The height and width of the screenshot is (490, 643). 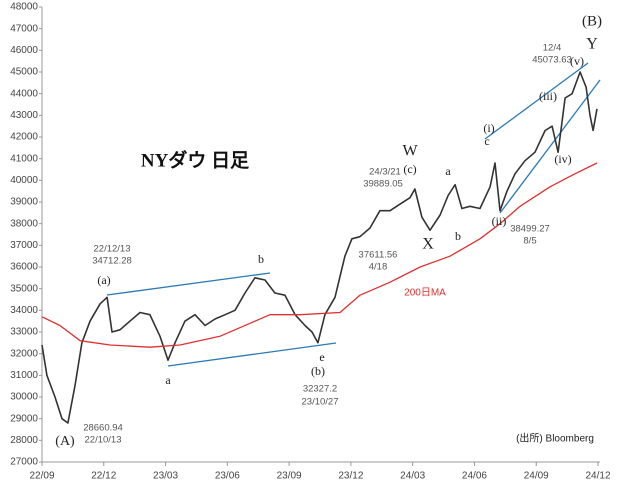 I want to click on annotation: 32327.2, so click(x=320, y=389).